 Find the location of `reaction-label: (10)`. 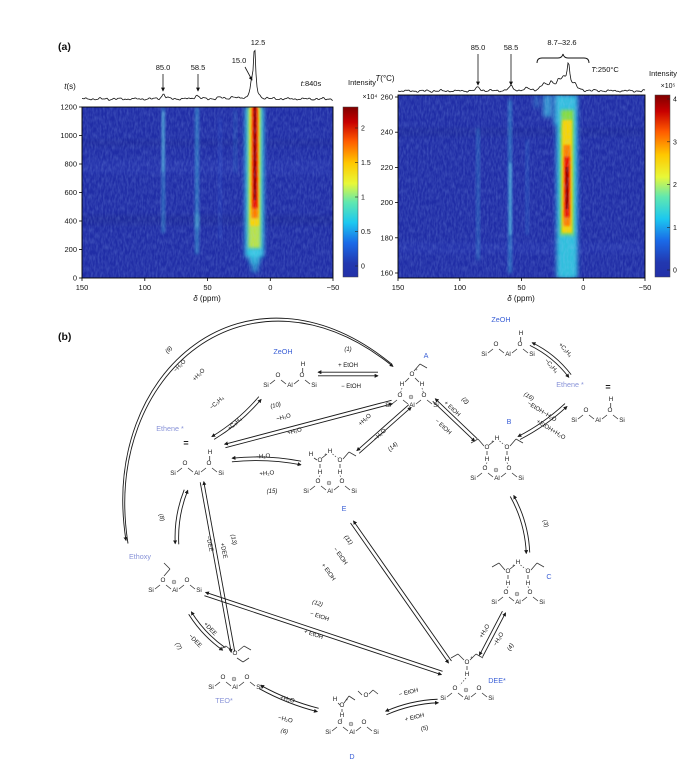

reaction-label: (10) is located at coordinates (276, 406).